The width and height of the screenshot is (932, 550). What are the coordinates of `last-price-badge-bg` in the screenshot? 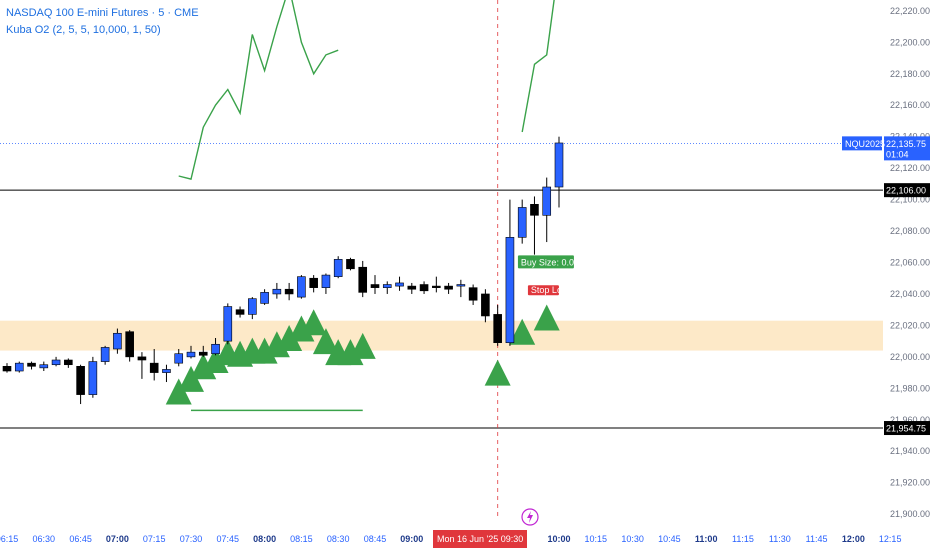 It's located at (907, 148).